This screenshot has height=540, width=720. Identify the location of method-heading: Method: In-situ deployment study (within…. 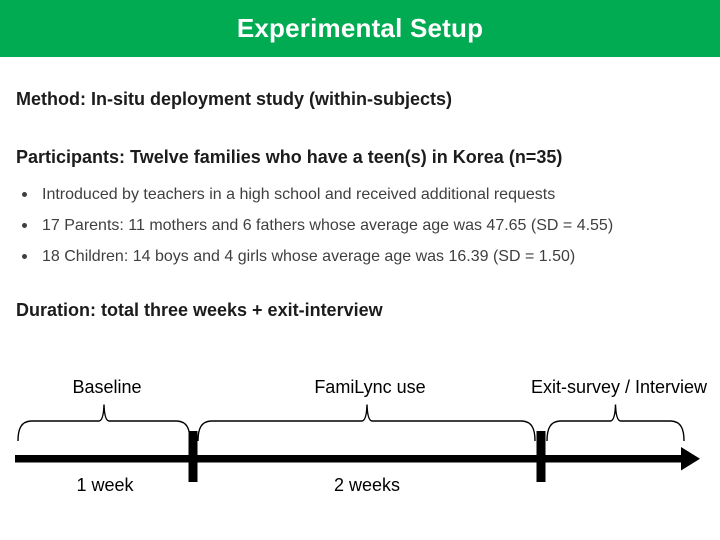
(234, 99).